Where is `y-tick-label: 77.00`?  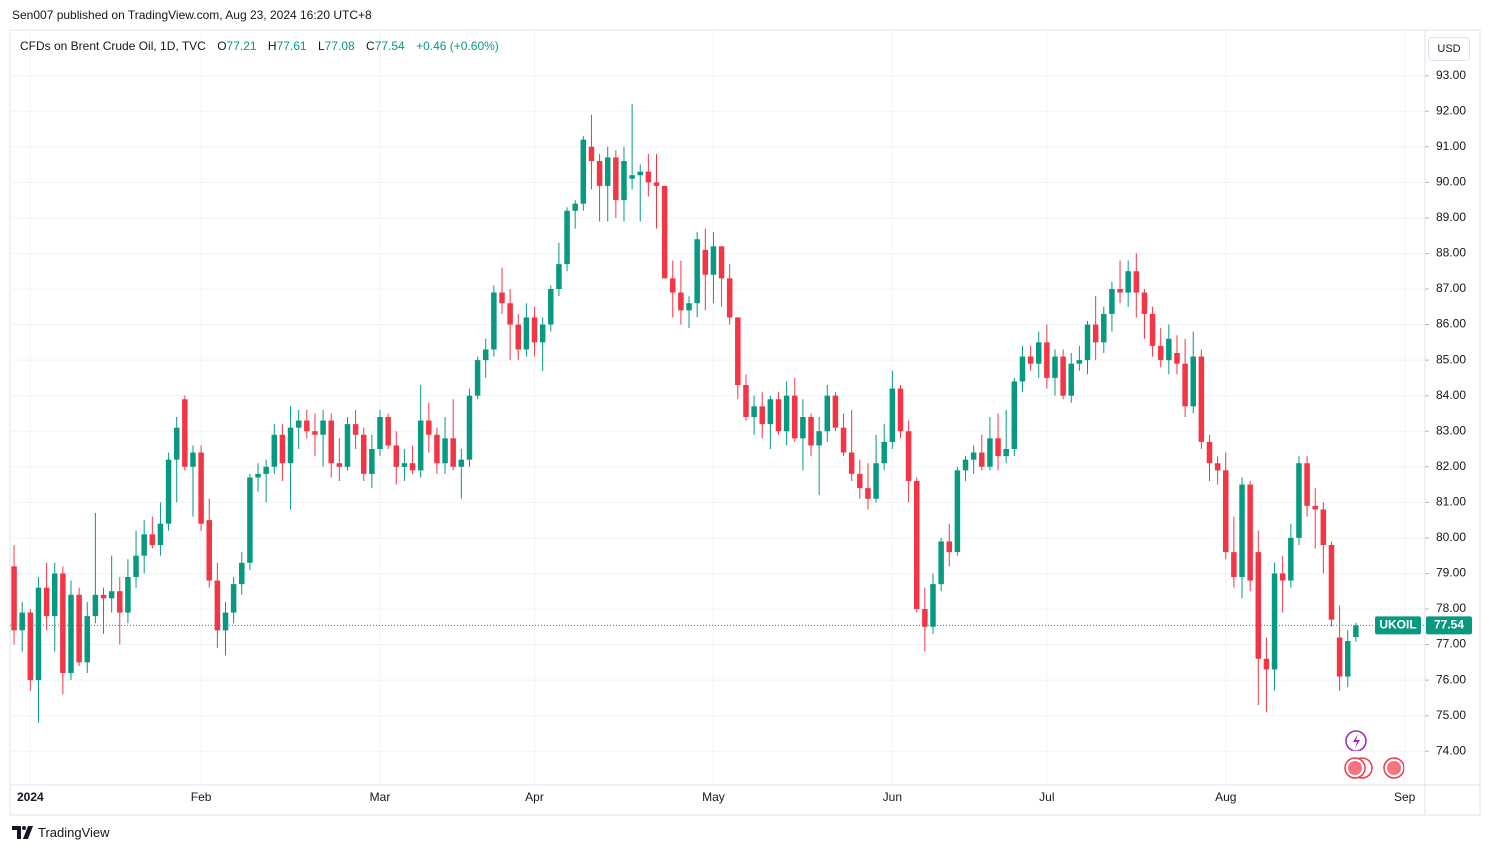
y-tick-label: 77.00 is located at coordinates (1451, 644).